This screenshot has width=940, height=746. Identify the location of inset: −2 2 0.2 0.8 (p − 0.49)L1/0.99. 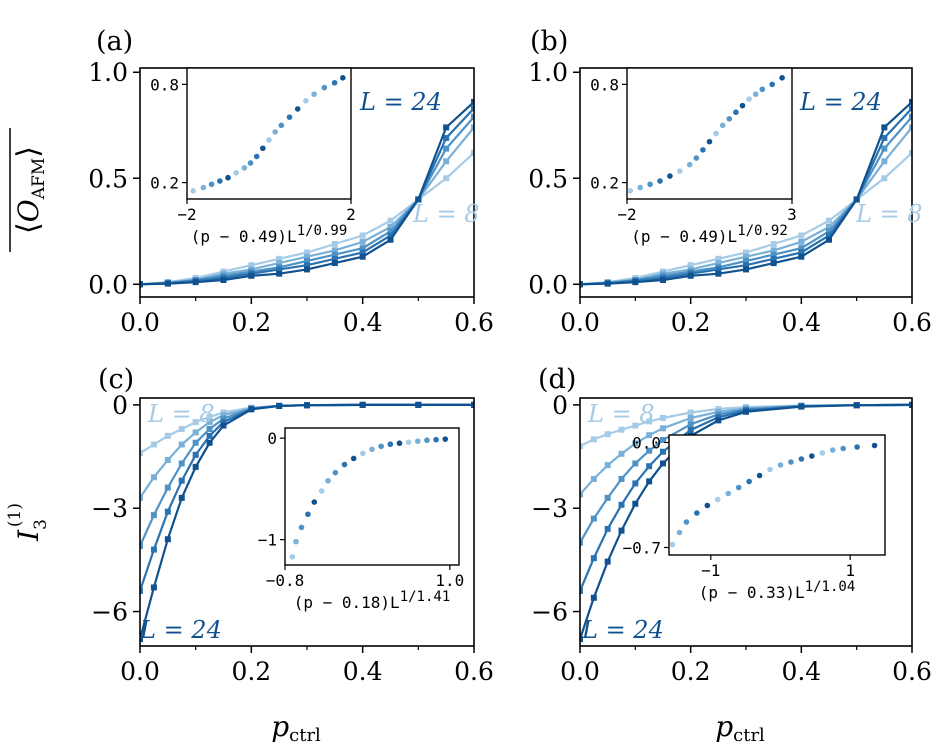
(253, 156).